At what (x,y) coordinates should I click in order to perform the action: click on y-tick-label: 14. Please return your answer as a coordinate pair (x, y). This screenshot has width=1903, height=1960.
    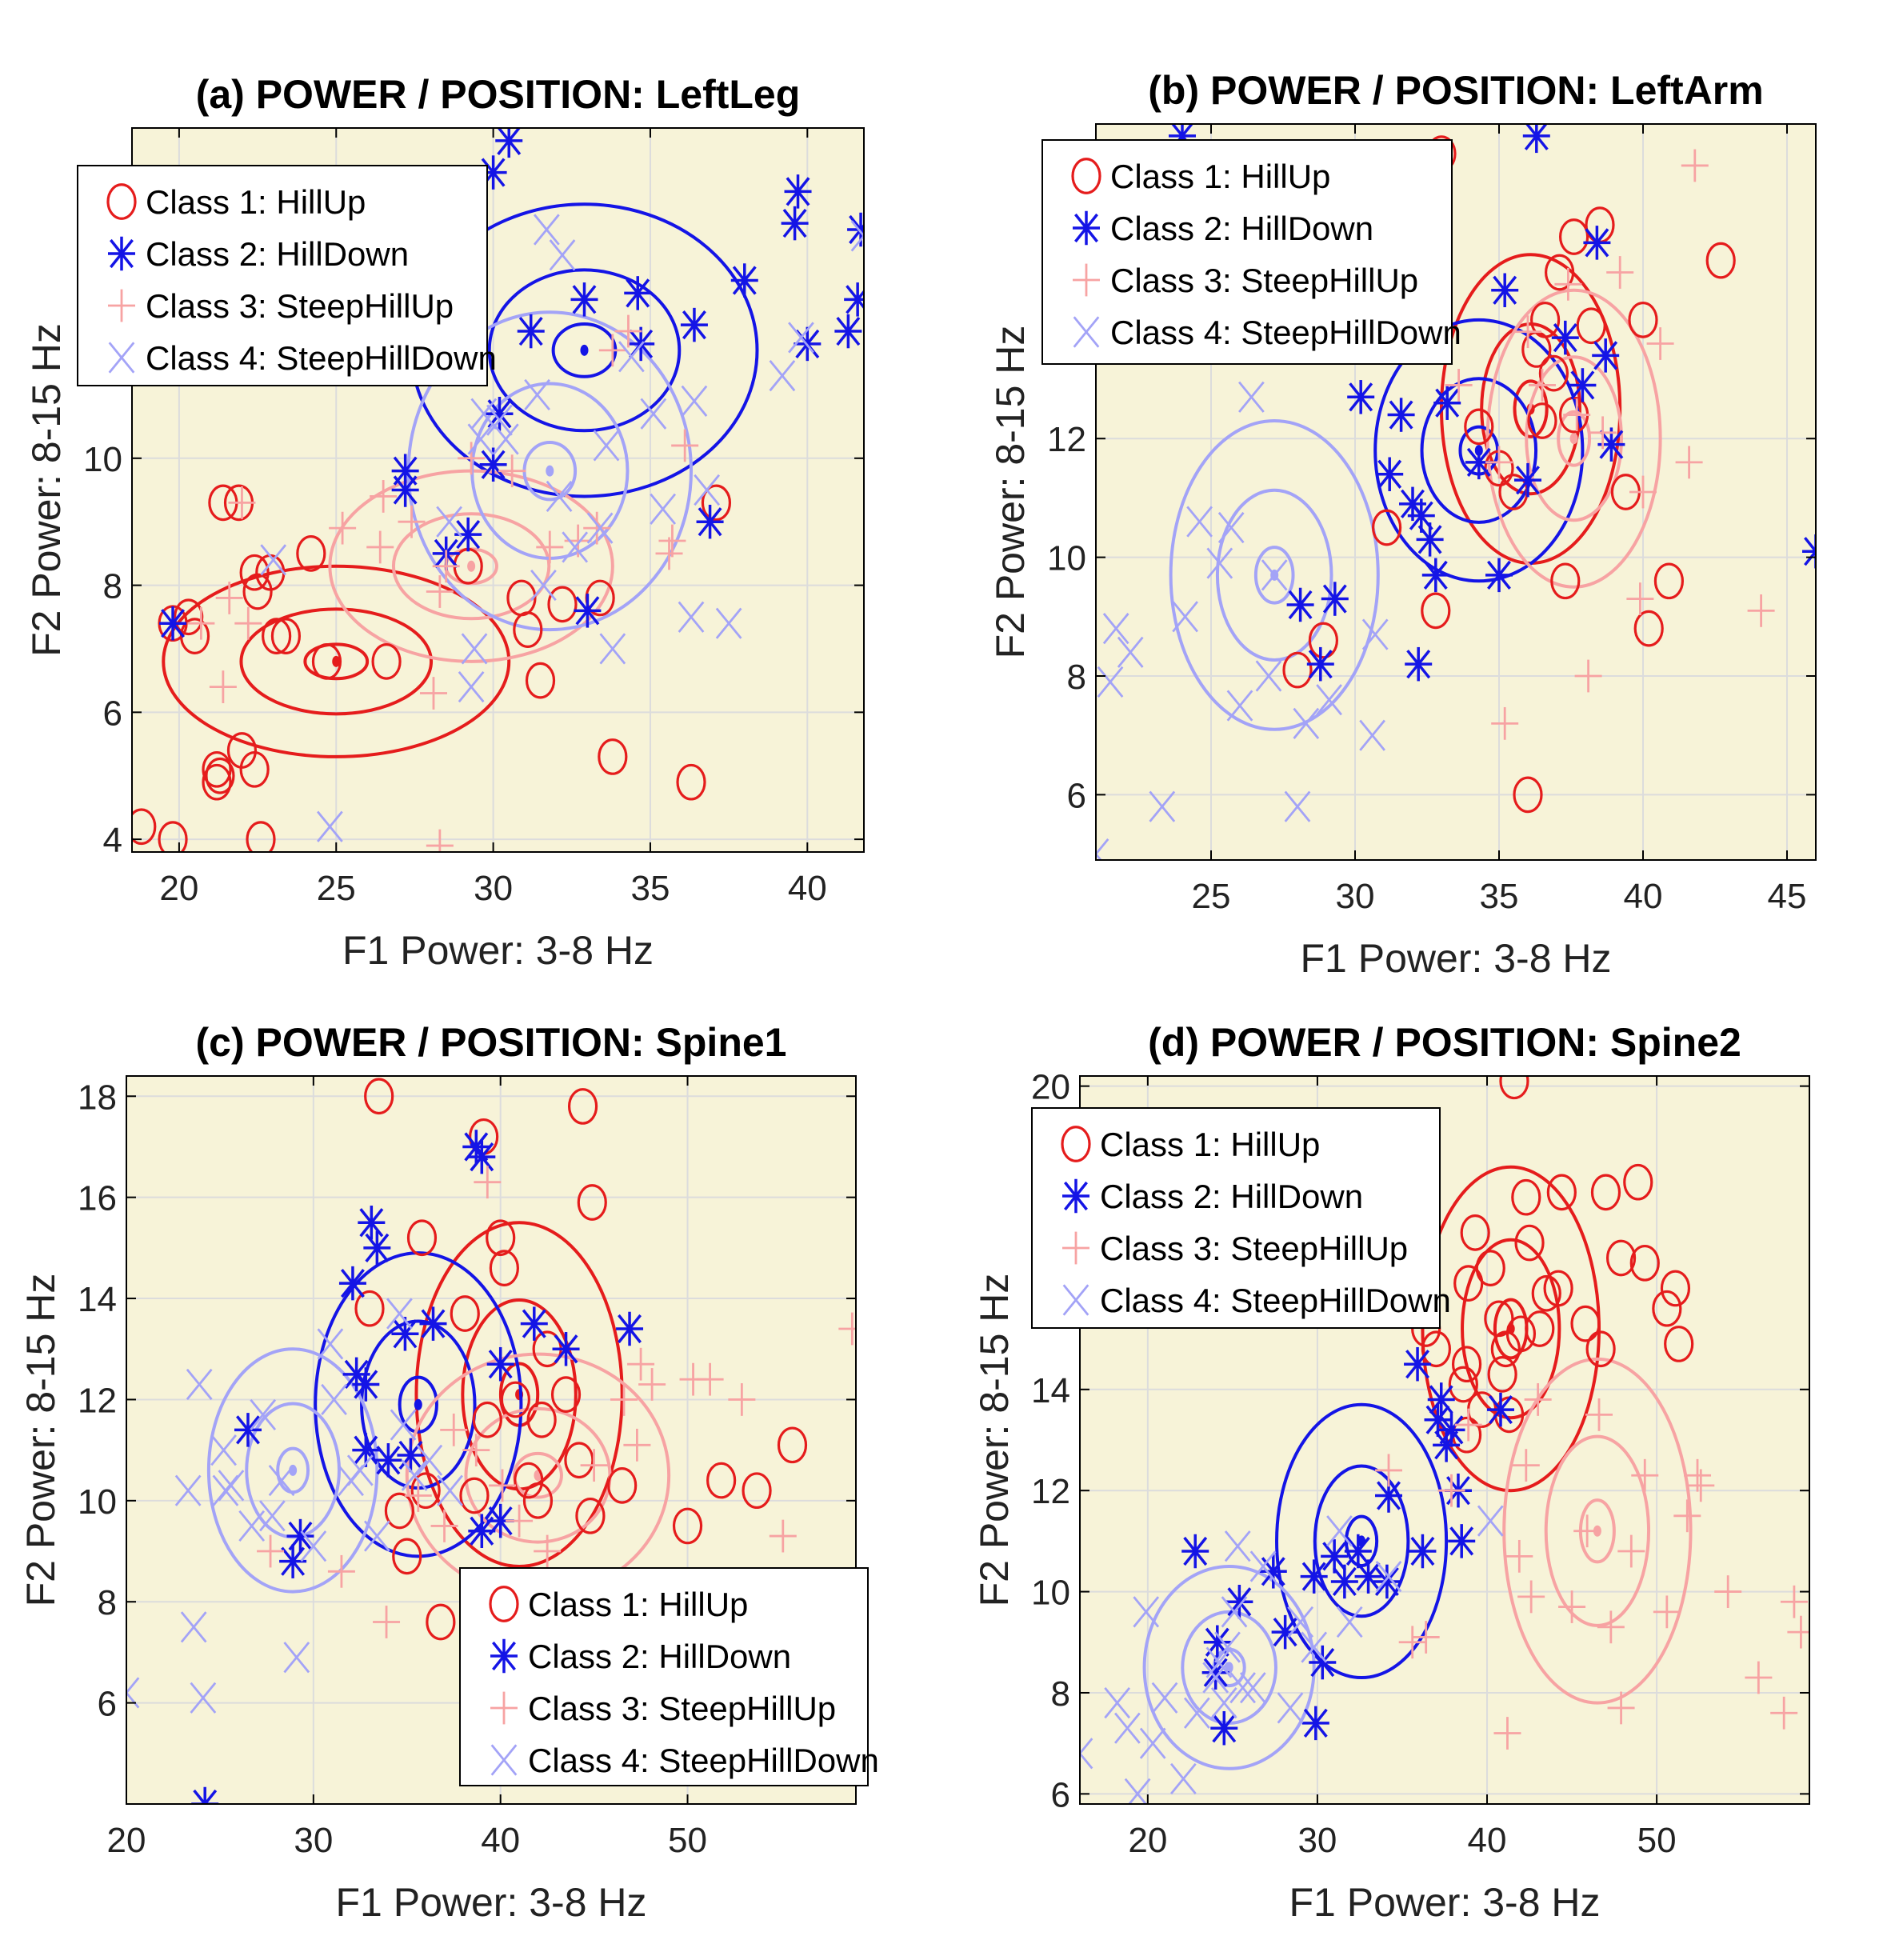
    Looking at the image, I should click on (97, 1299).